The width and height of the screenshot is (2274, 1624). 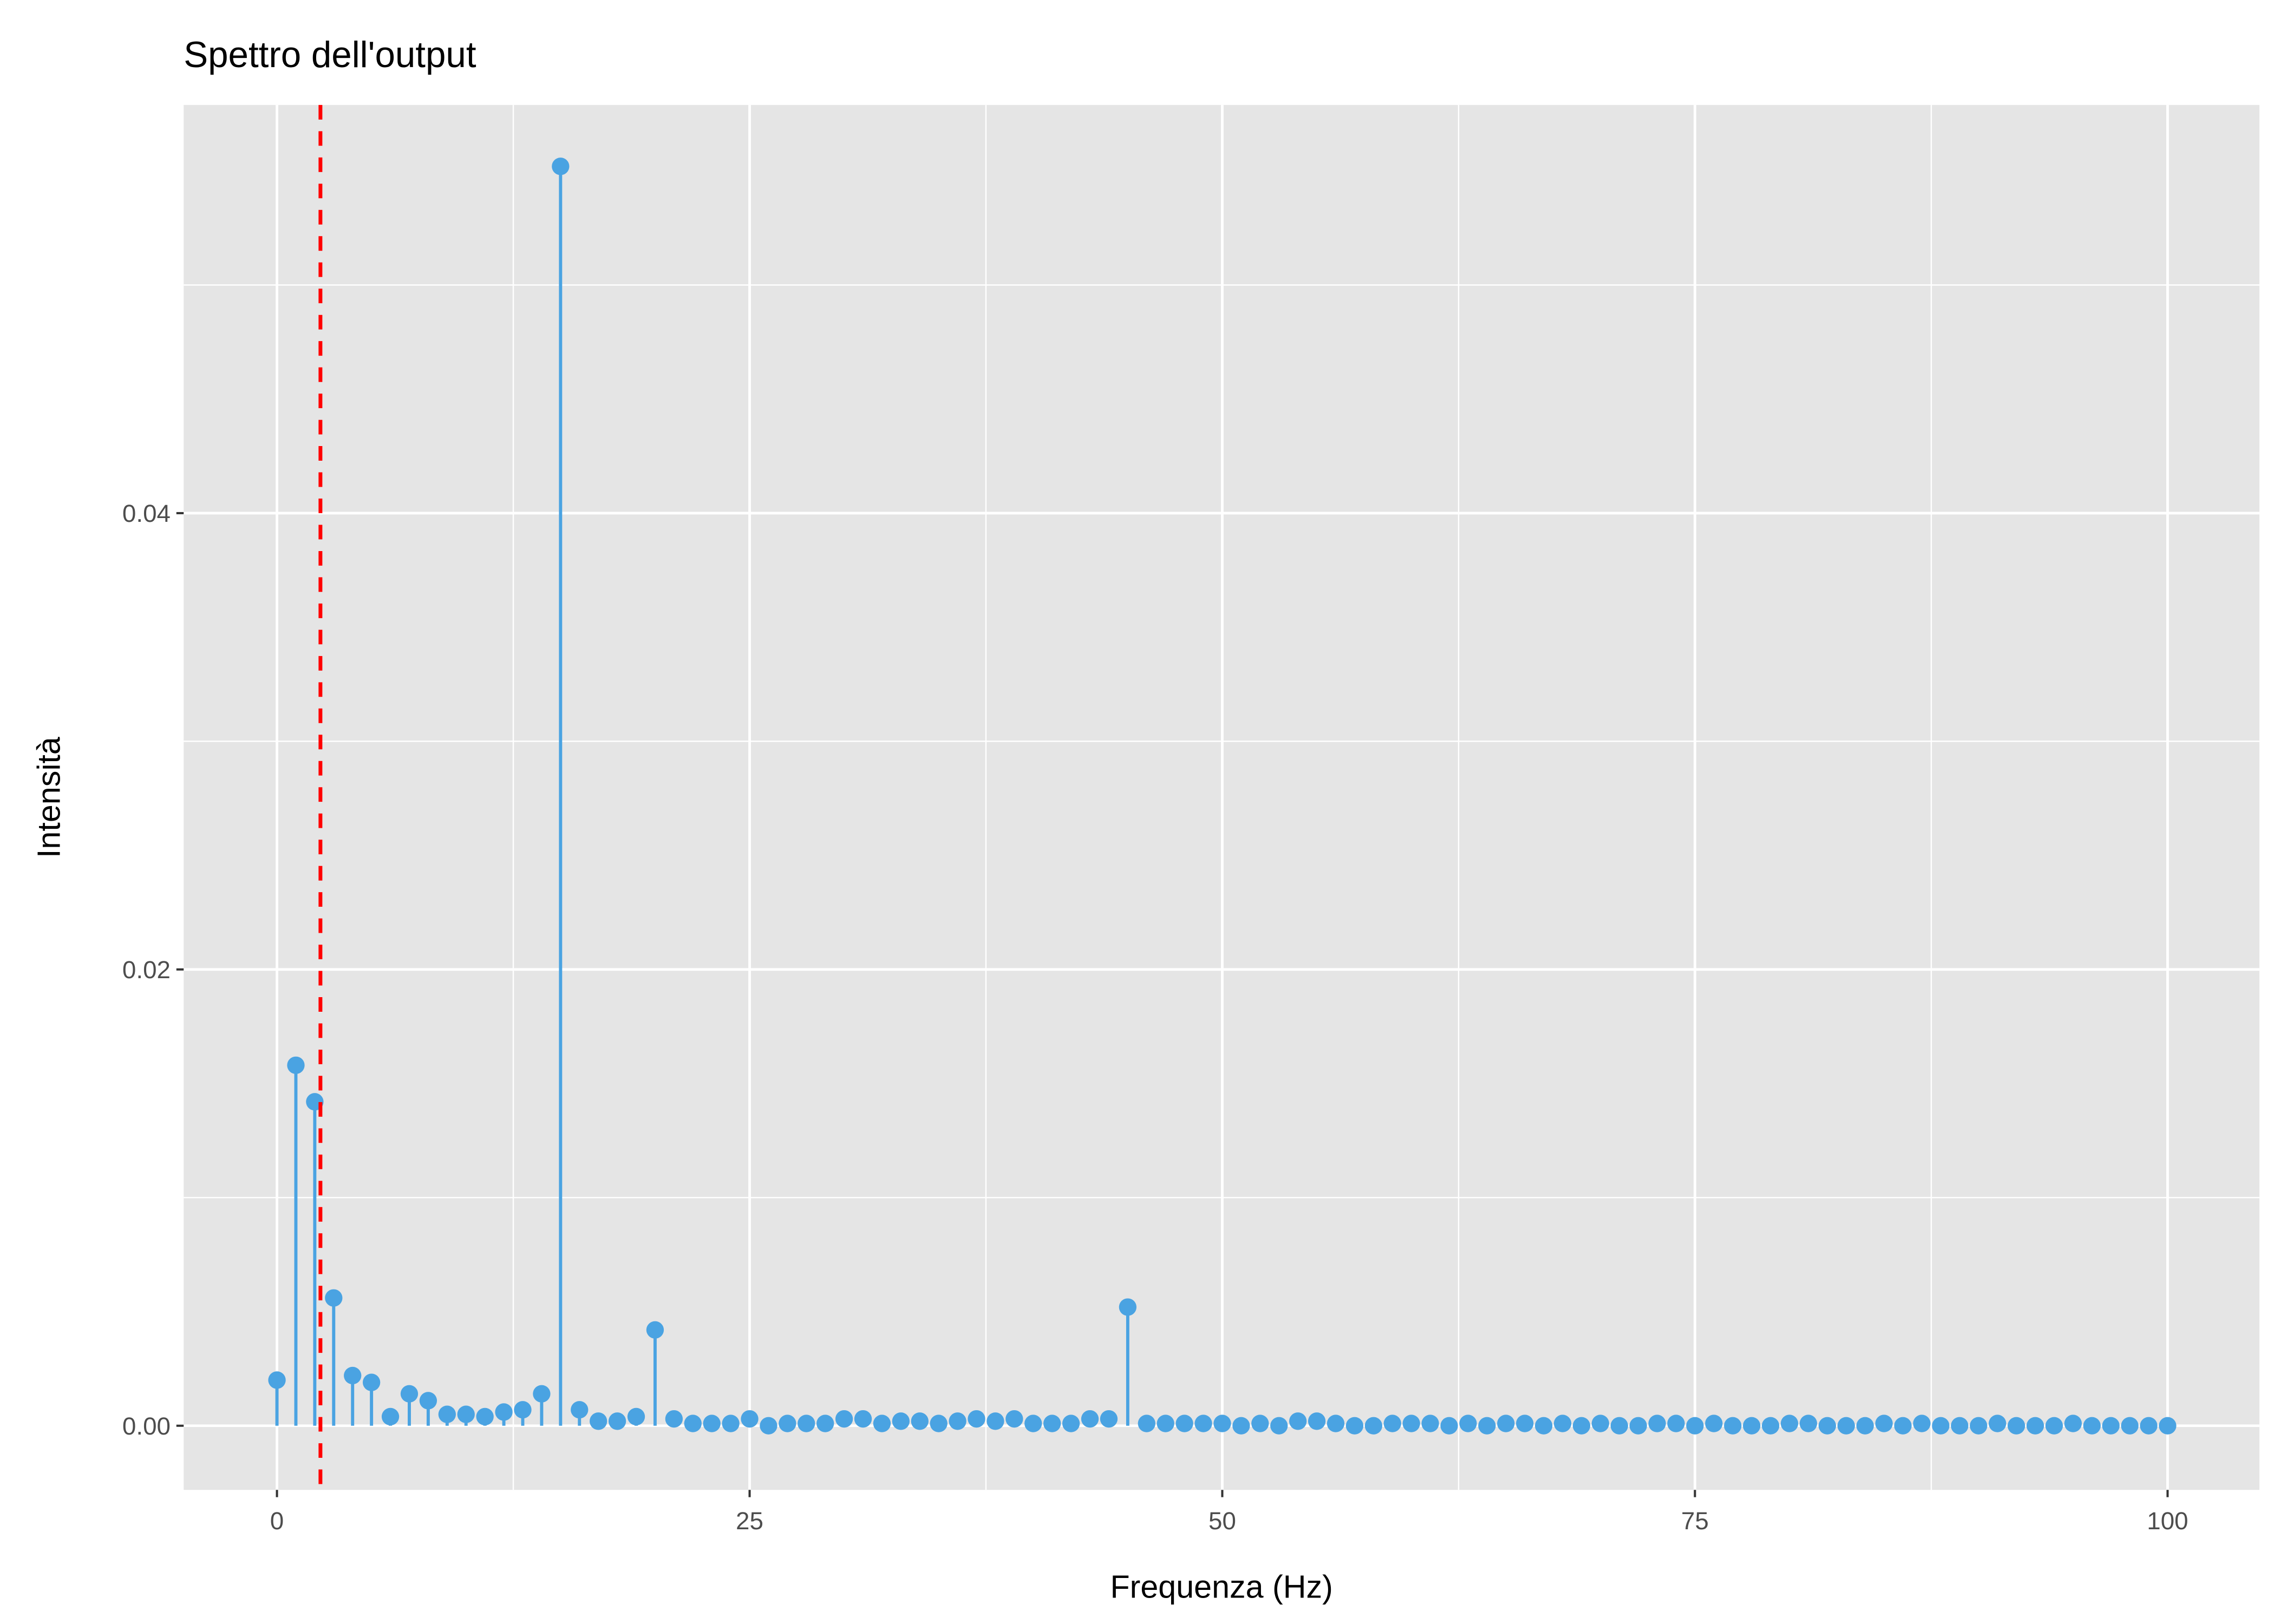 What do you see at coordinates (147, 513) in the screenshot?
I see `y-tick-label: 0.04` at bounding box center [147, 513].